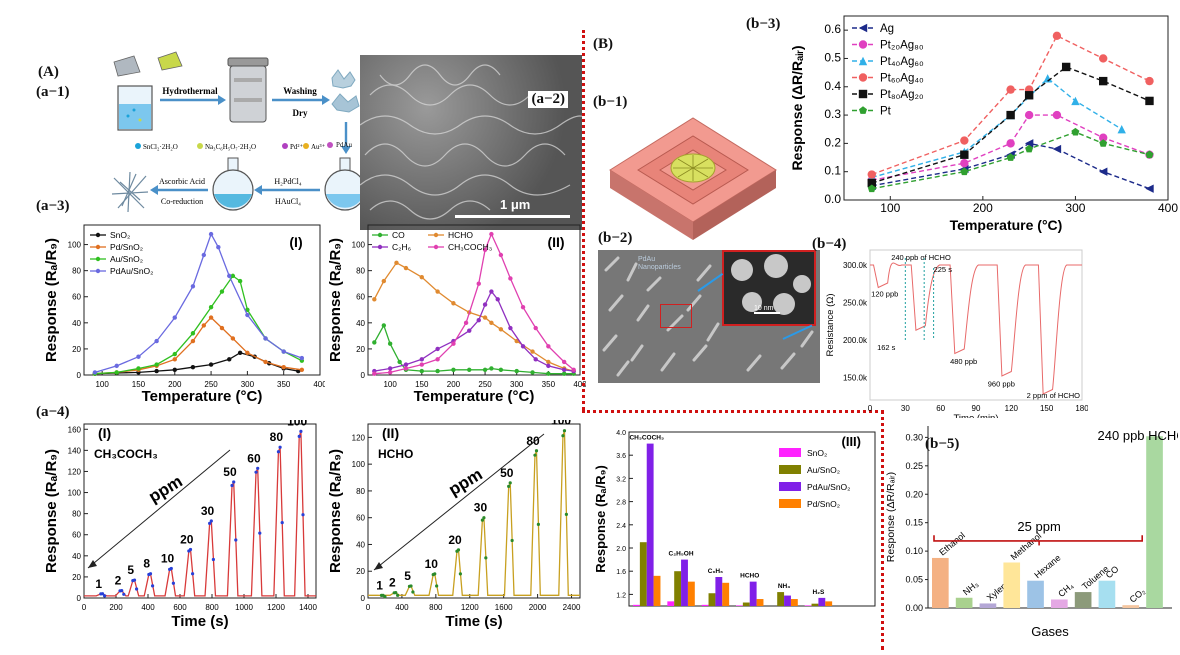 This screenshot has height=655, width=1180. What do you see at coordinates (790, 486) in the screenshot?
I see `legend-swatch` at bounding box center [790, 486].